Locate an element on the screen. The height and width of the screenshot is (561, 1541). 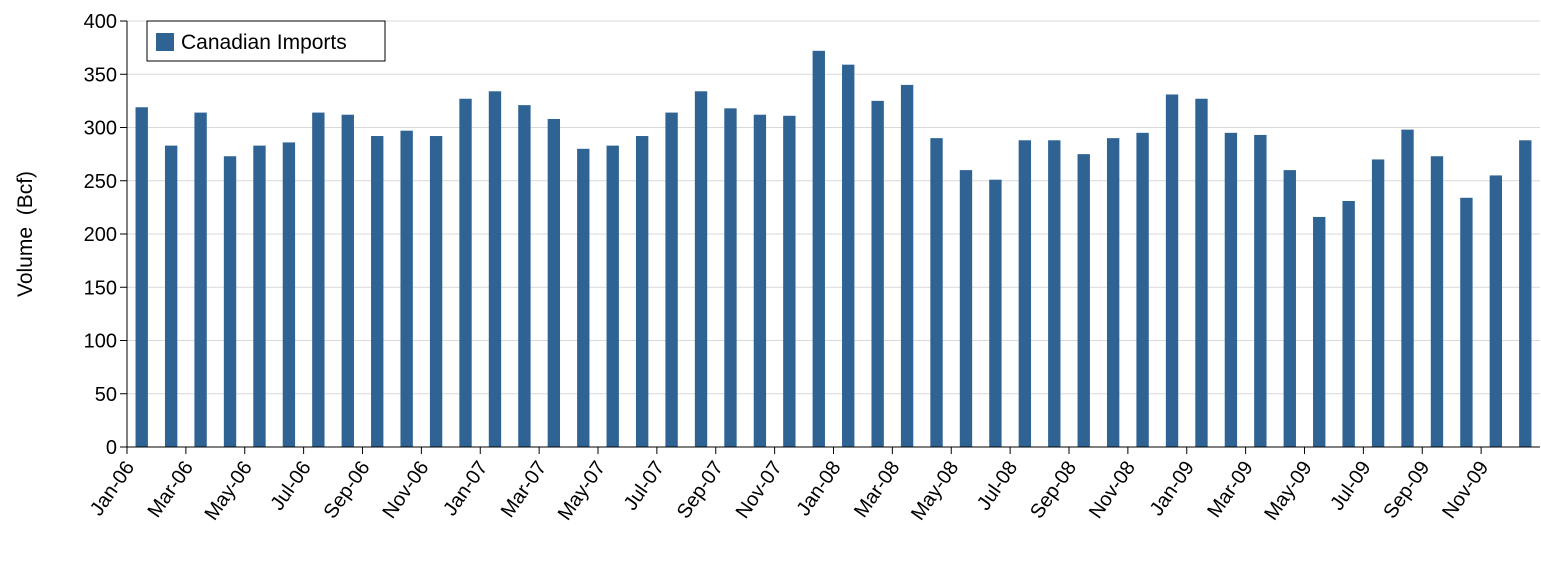
x-tick-label: Nov-08 is located at coordinates (1112, 489).